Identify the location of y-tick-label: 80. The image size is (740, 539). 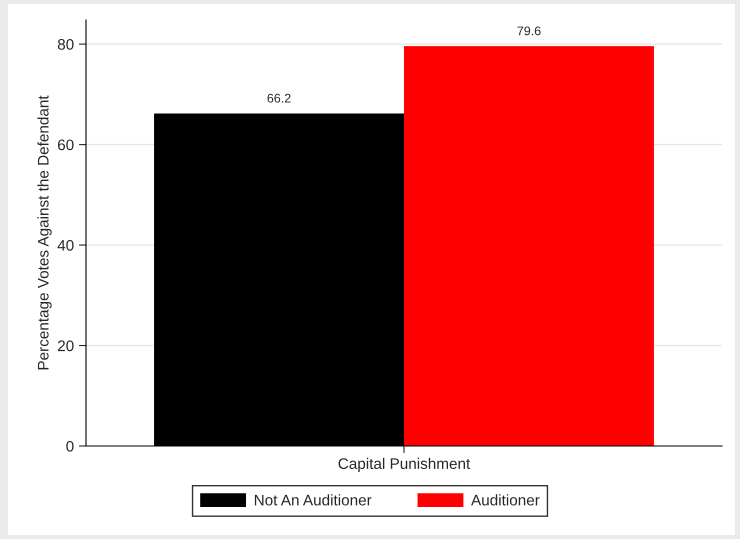
(66, 44).